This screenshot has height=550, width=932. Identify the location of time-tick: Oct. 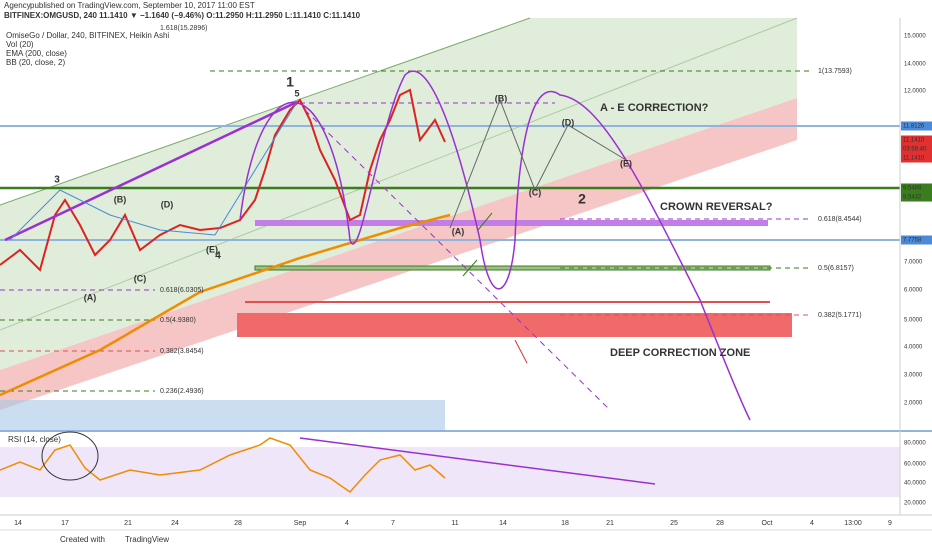
(767, 523).